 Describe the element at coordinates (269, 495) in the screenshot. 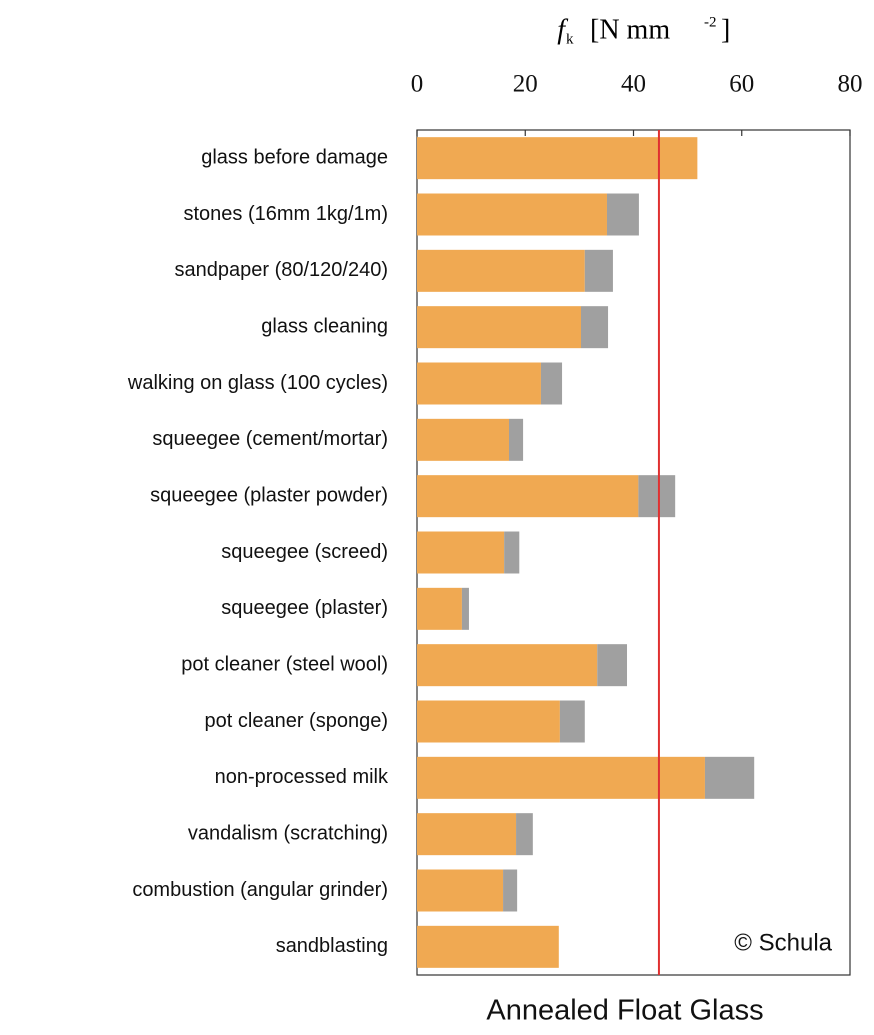

I see `category-label: squeegee (plaster powder)` at that location.